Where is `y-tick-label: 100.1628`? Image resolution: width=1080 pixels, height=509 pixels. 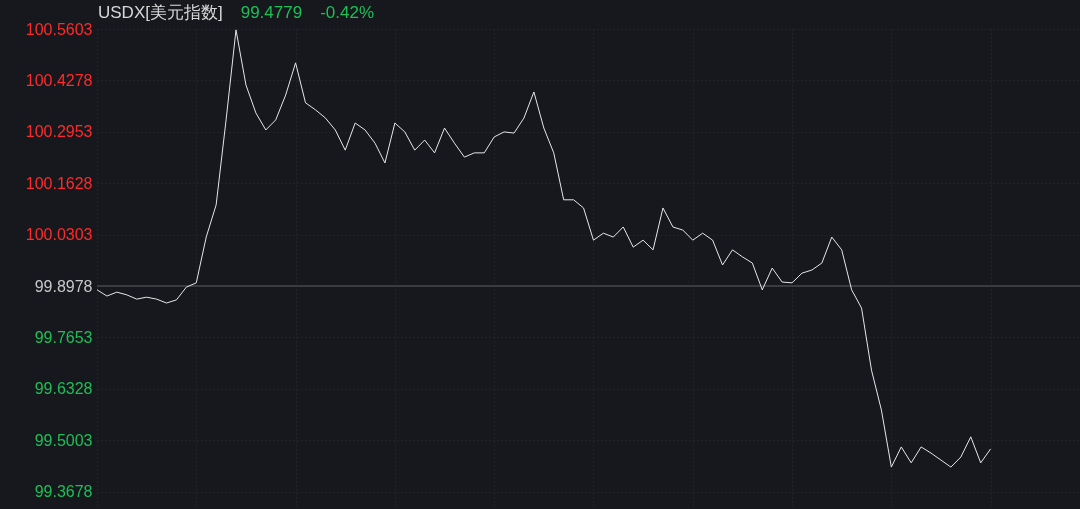 y-tick-label: 100.1628 is located at coordinates (59, 183).